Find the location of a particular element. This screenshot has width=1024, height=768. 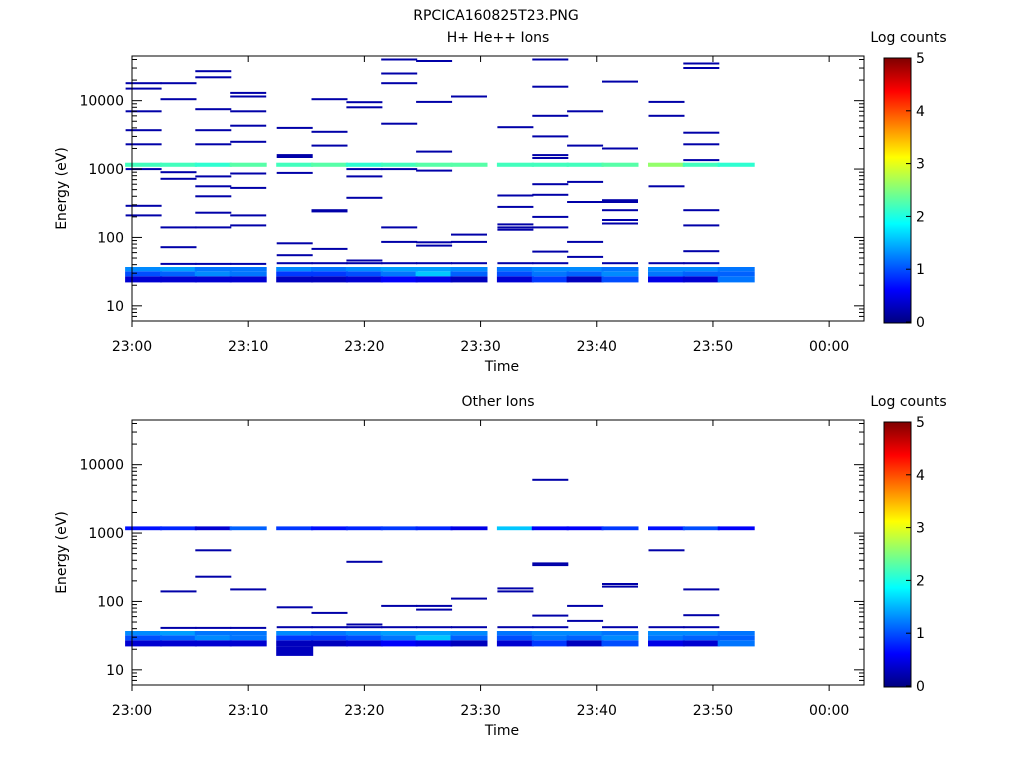

y-tick-label: 100 is located at coordinates (110, 238).